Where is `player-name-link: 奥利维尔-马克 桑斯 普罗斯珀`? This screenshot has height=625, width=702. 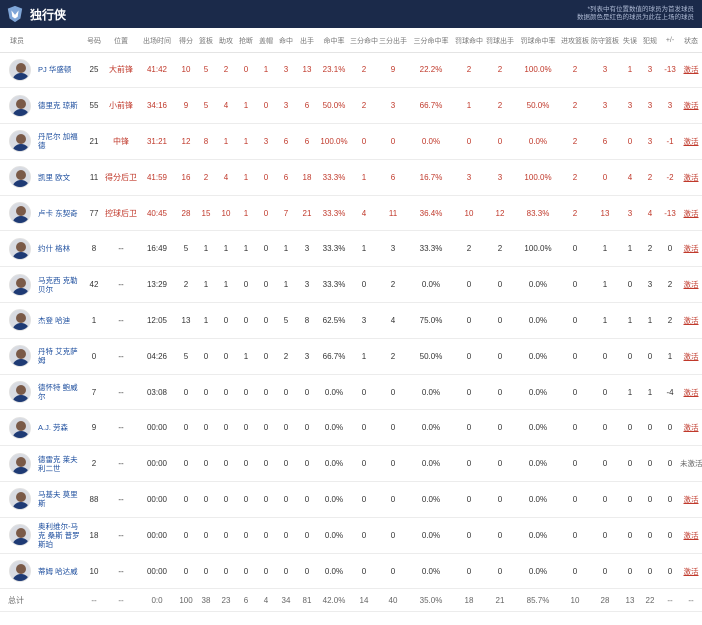 player-name-link: 奥利维尔-马克 桑斯 普罗斯珀 is located at coordinates (59, 535).